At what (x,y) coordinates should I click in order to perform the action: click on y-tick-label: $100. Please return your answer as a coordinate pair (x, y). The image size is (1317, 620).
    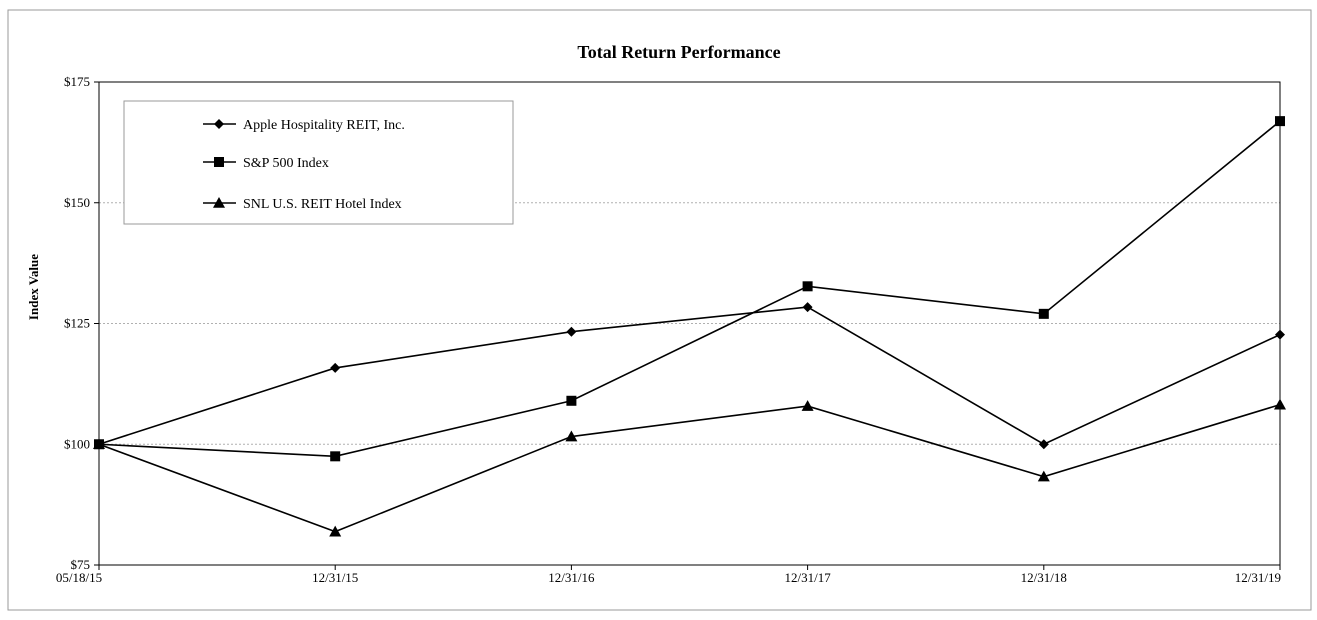
    Looking at the image, I should click on (77, 443).